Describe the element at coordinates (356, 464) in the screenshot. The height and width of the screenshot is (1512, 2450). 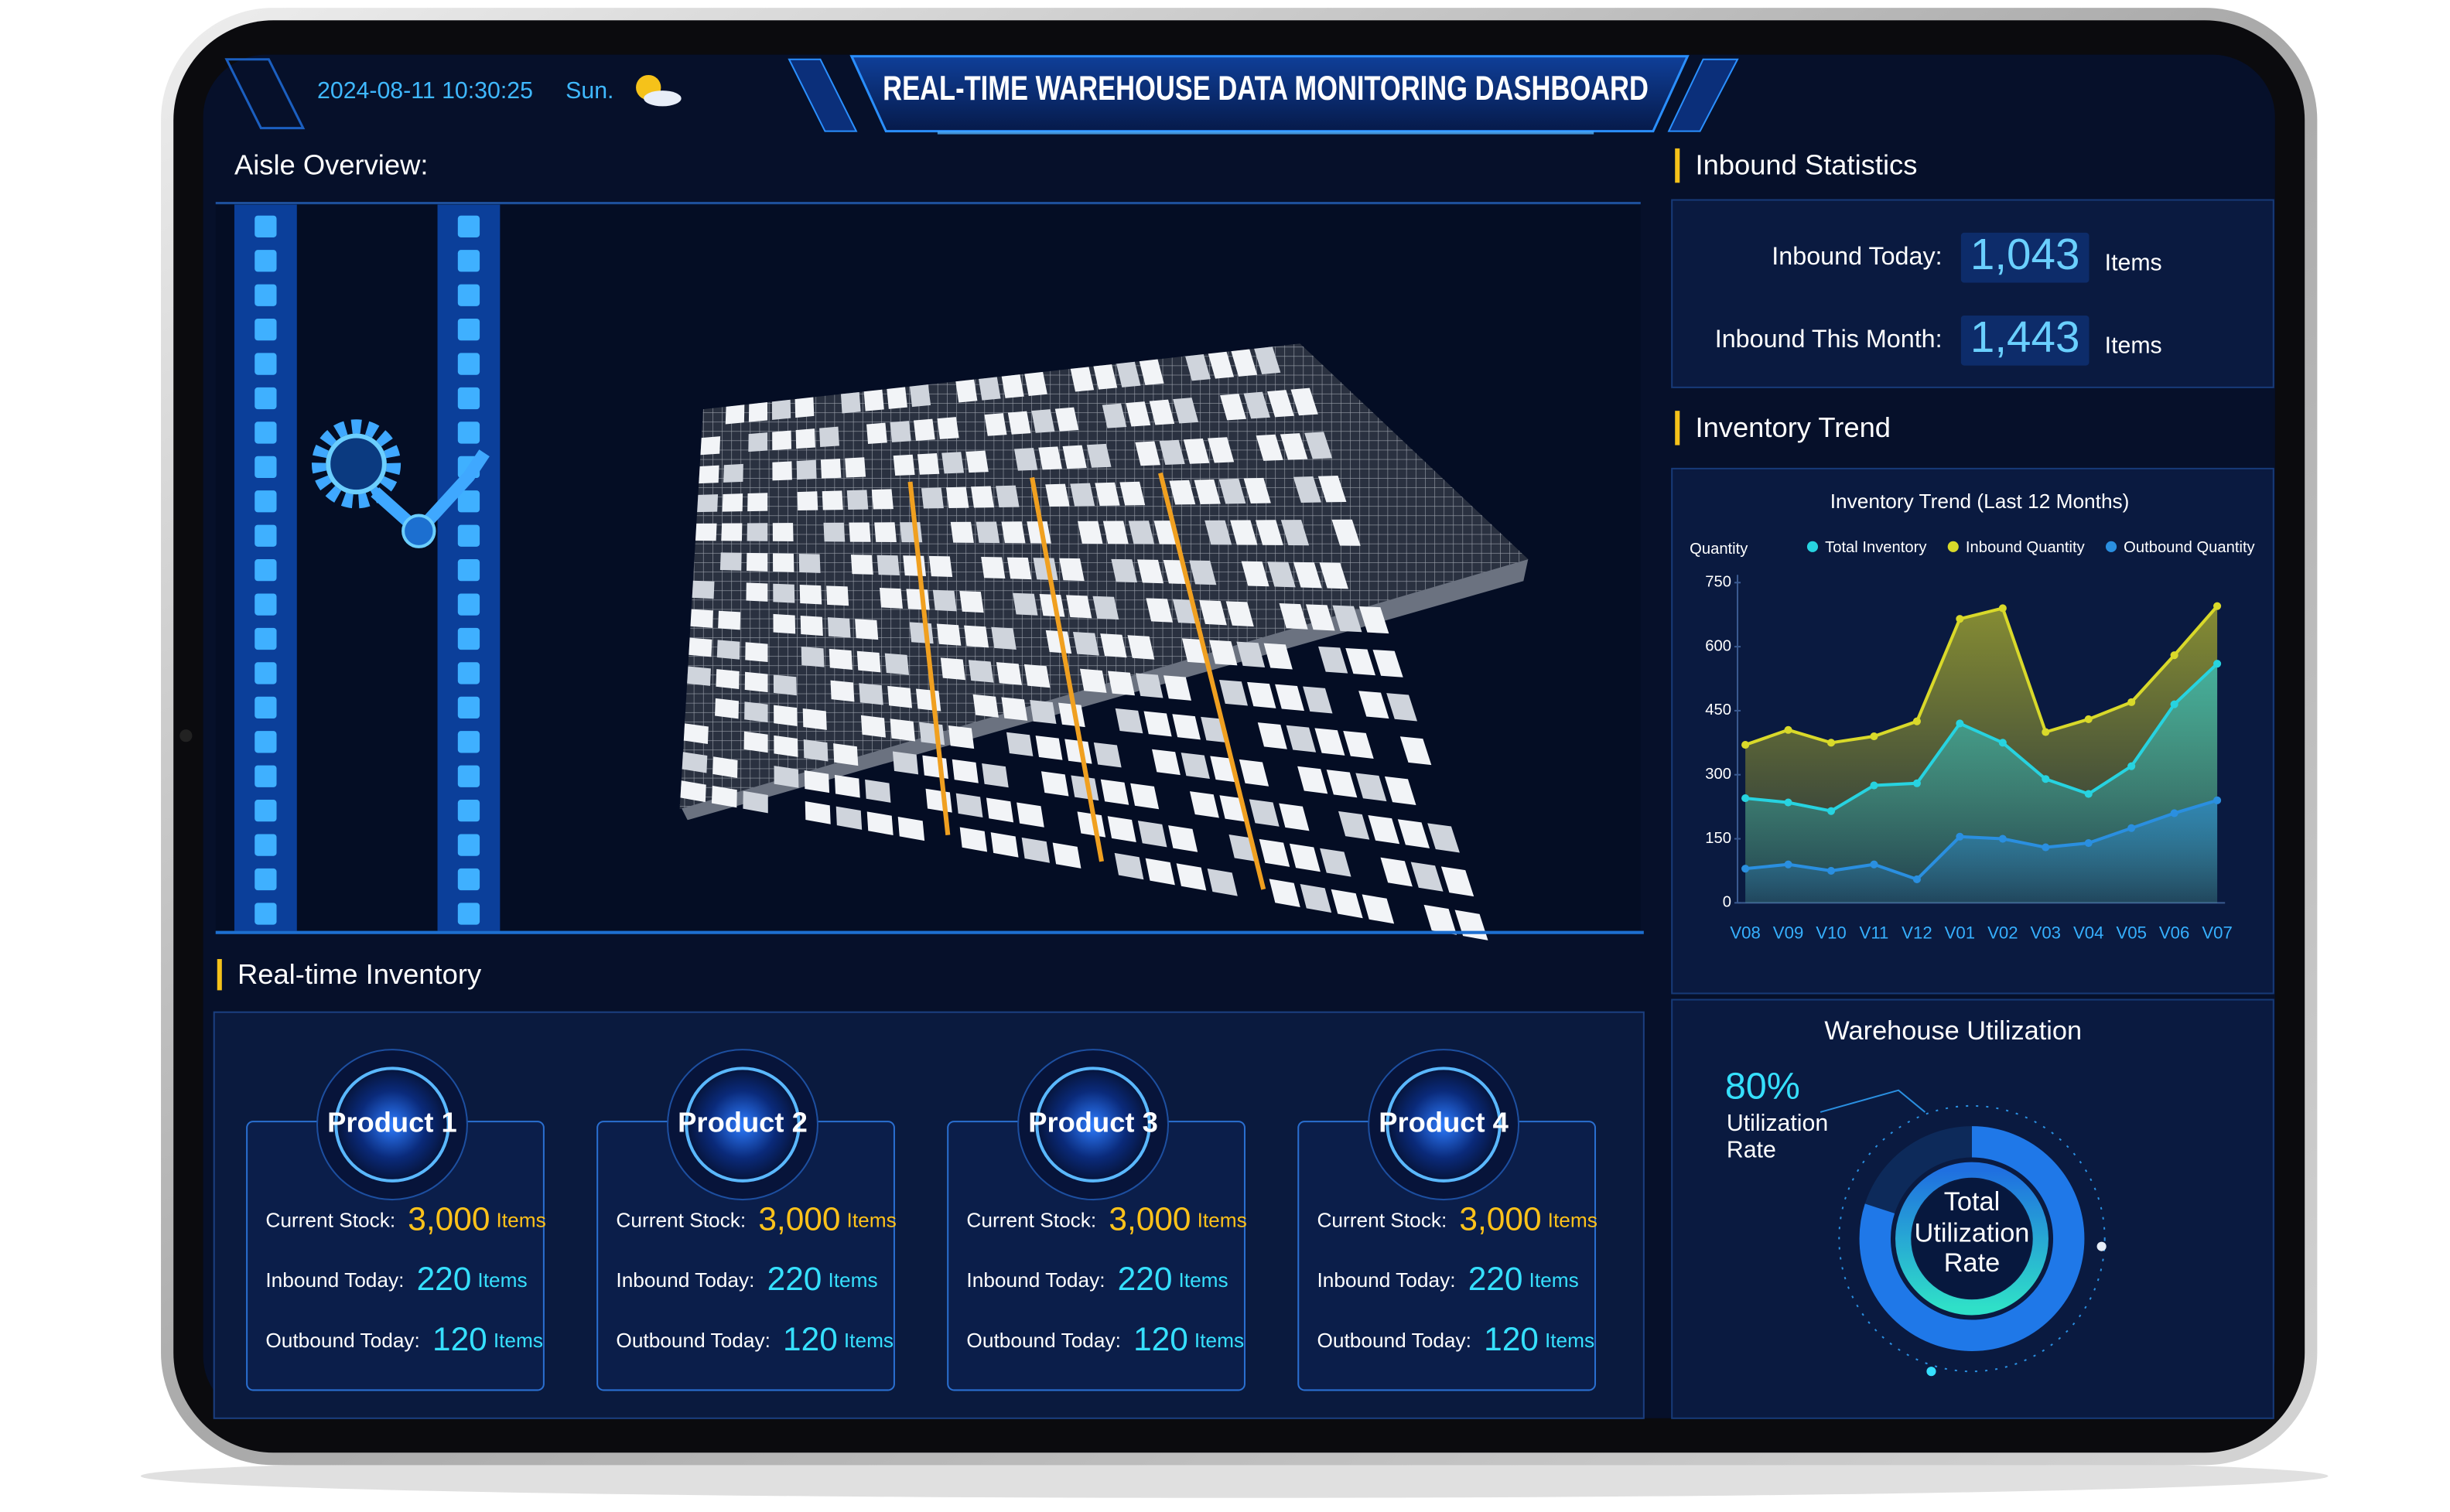
I see `gear` at that location.